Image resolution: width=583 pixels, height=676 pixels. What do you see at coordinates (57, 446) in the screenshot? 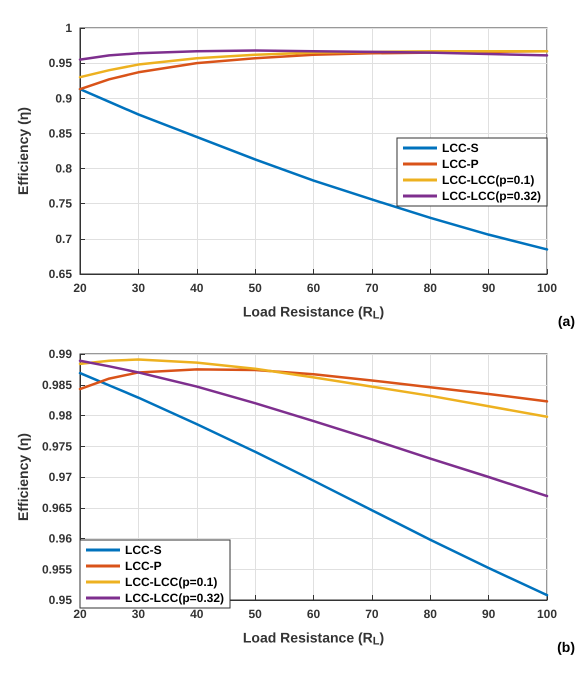
I see `y-tick-label: 0.975` at bounding box center [57, 446].